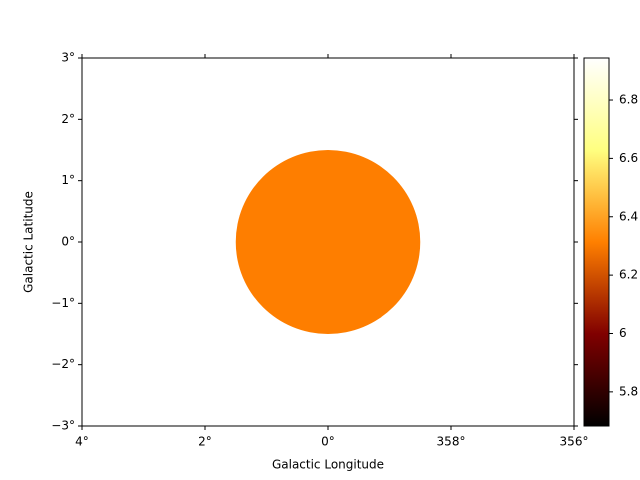 The image size is (640, 480). What do you see at coordinates (63, 426) in the screenshot?
I see `y-tick-label: −3°` at bounding box center [63, 426].